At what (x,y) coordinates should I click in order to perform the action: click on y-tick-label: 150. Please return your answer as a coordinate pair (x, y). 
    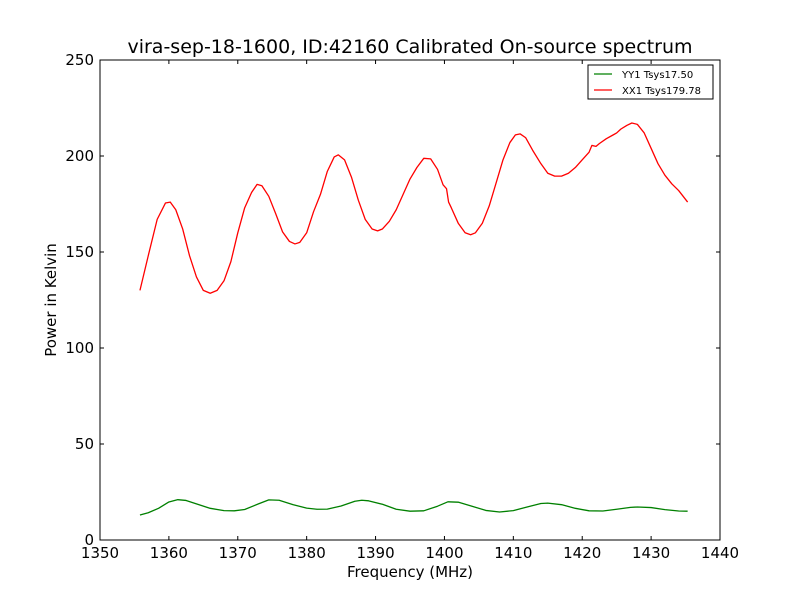
    Looking at the image, I should click on (79, 252).